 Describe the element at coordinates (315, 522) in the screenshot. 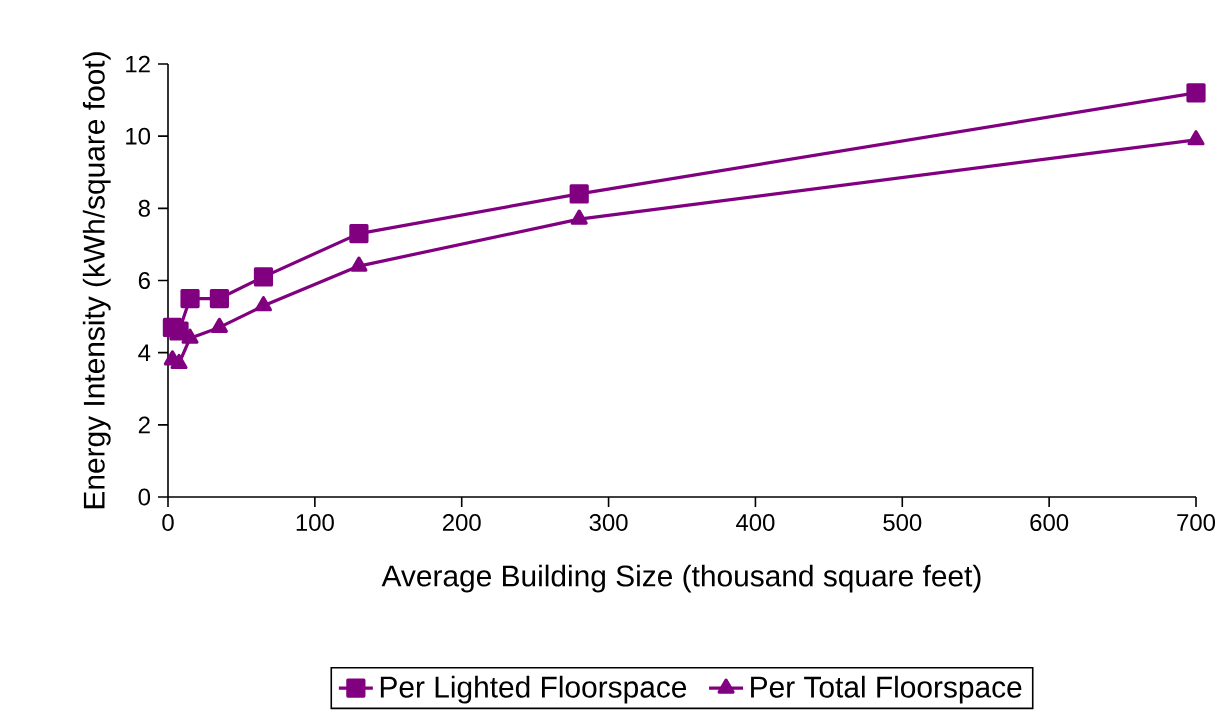

I see `x-tick-label: 100` at that location.